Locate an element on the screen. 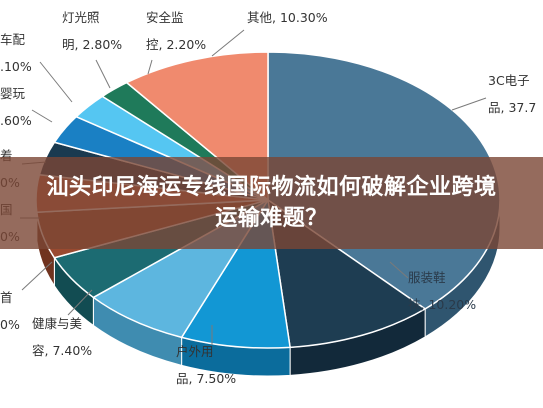 This screenshot has width=543, height=408. slice-label-line: 容, 7.40% is located at coordinates (62, 350).